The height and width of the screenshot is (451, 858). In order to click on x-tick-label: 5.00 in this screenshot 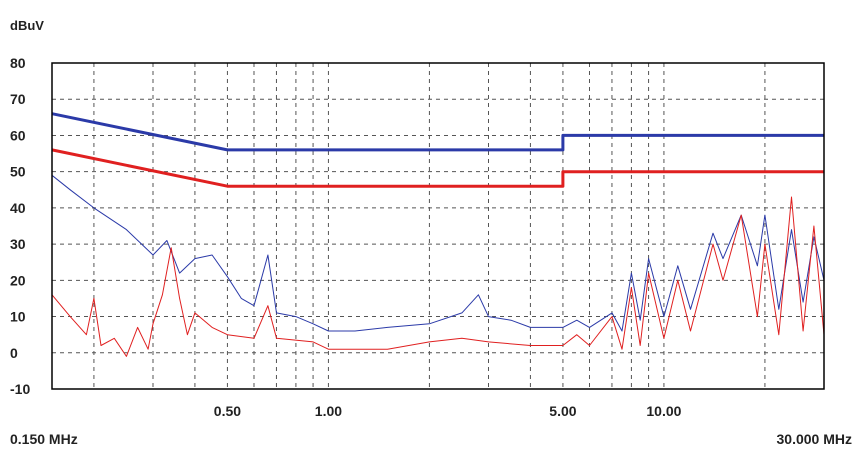, I will do `click(562, 411)`.